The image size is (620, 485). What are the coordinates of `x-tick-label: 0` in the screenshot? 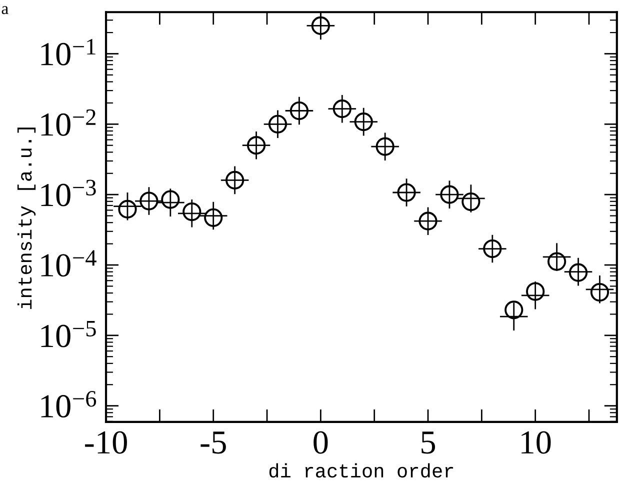 It's located at (321, 442).